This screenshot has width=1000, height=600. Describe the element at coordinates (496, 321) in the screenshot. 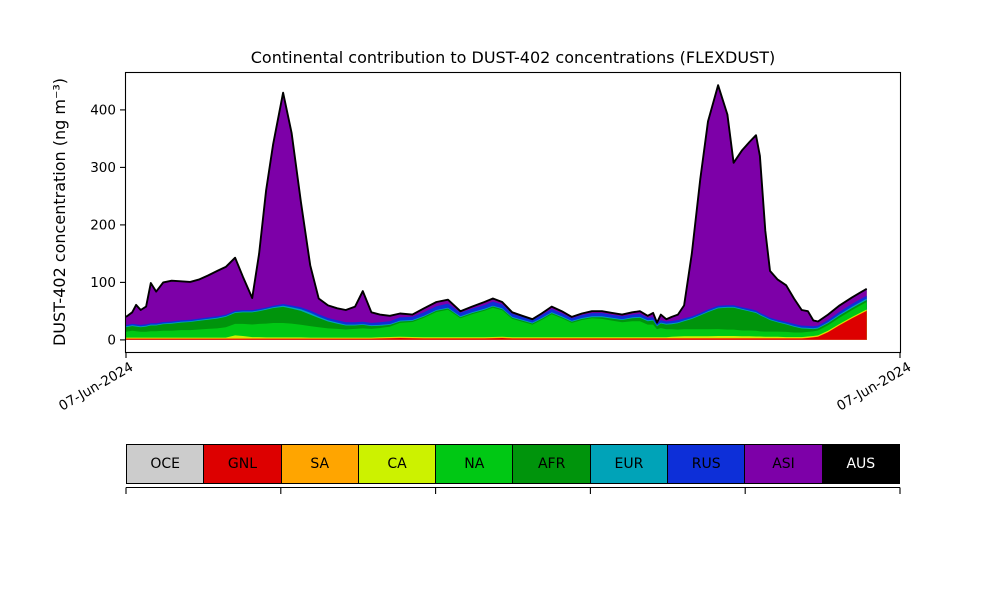

I see `area-NA` at that location.